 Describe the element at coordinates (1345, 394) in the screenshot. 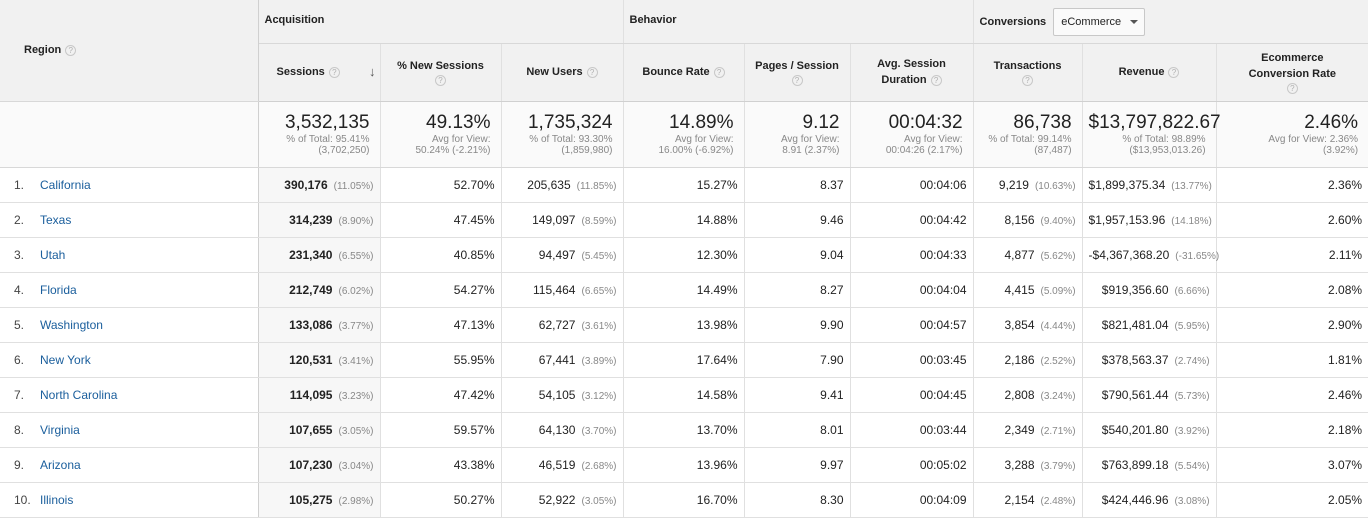

I see `cell-value: 2.46%` at that location.